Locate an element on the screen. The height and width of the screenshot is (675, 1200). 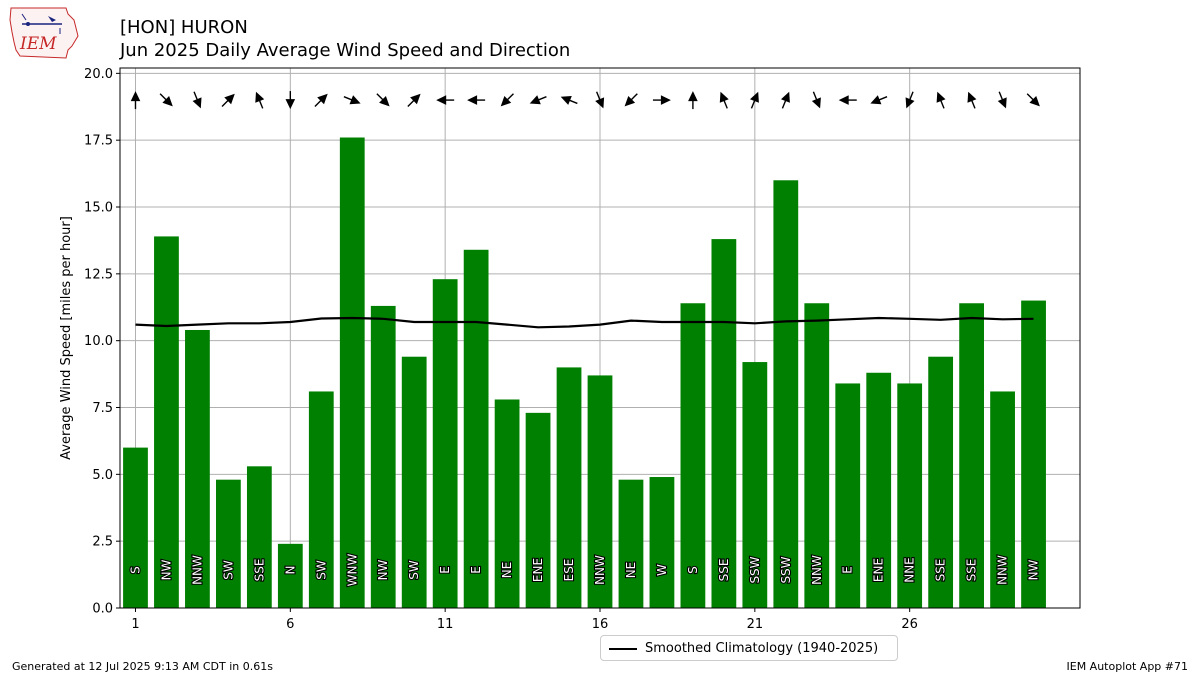
y-axis-label: Average Wind Speed [miles per hour] is located at coordinates (66, 338).